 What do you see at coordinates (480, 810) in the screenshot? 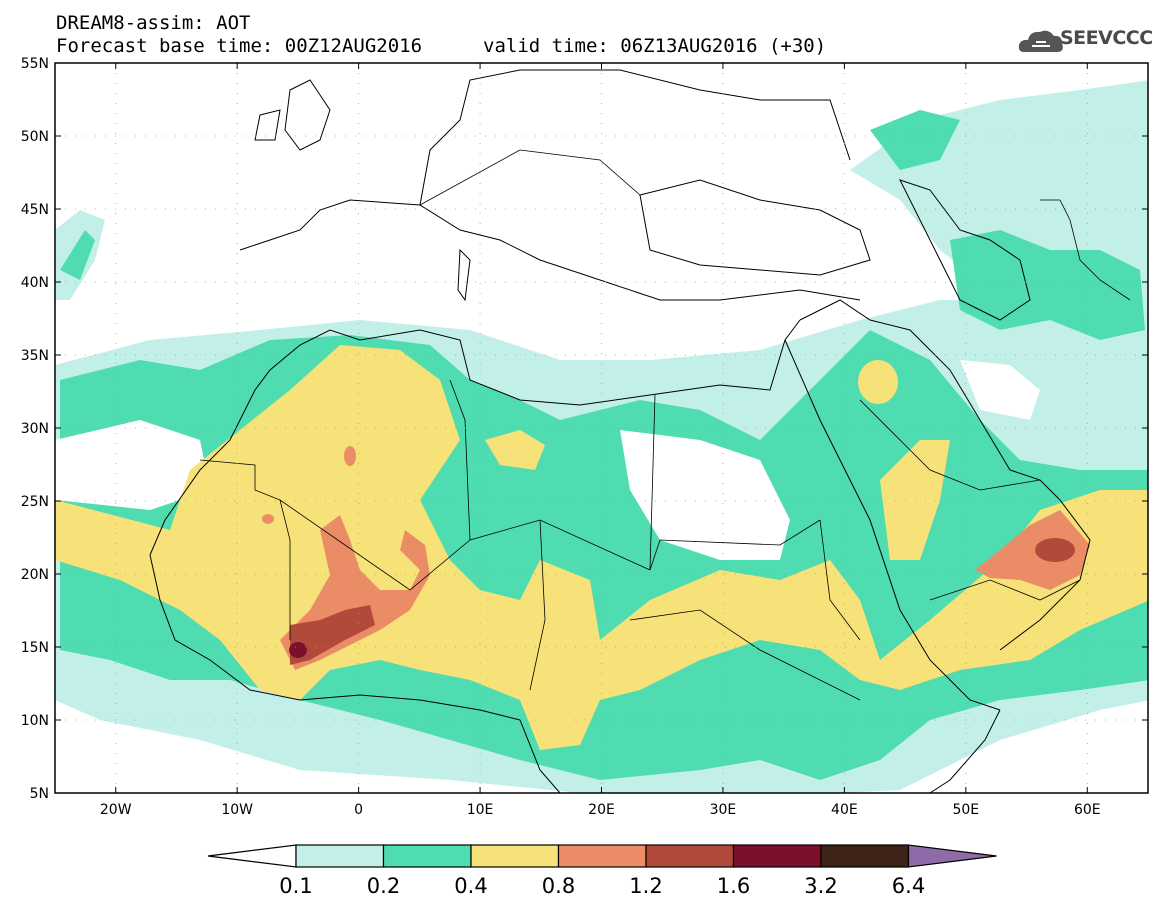
I see `lon-label: 10E` at bounding box center [480, 810].